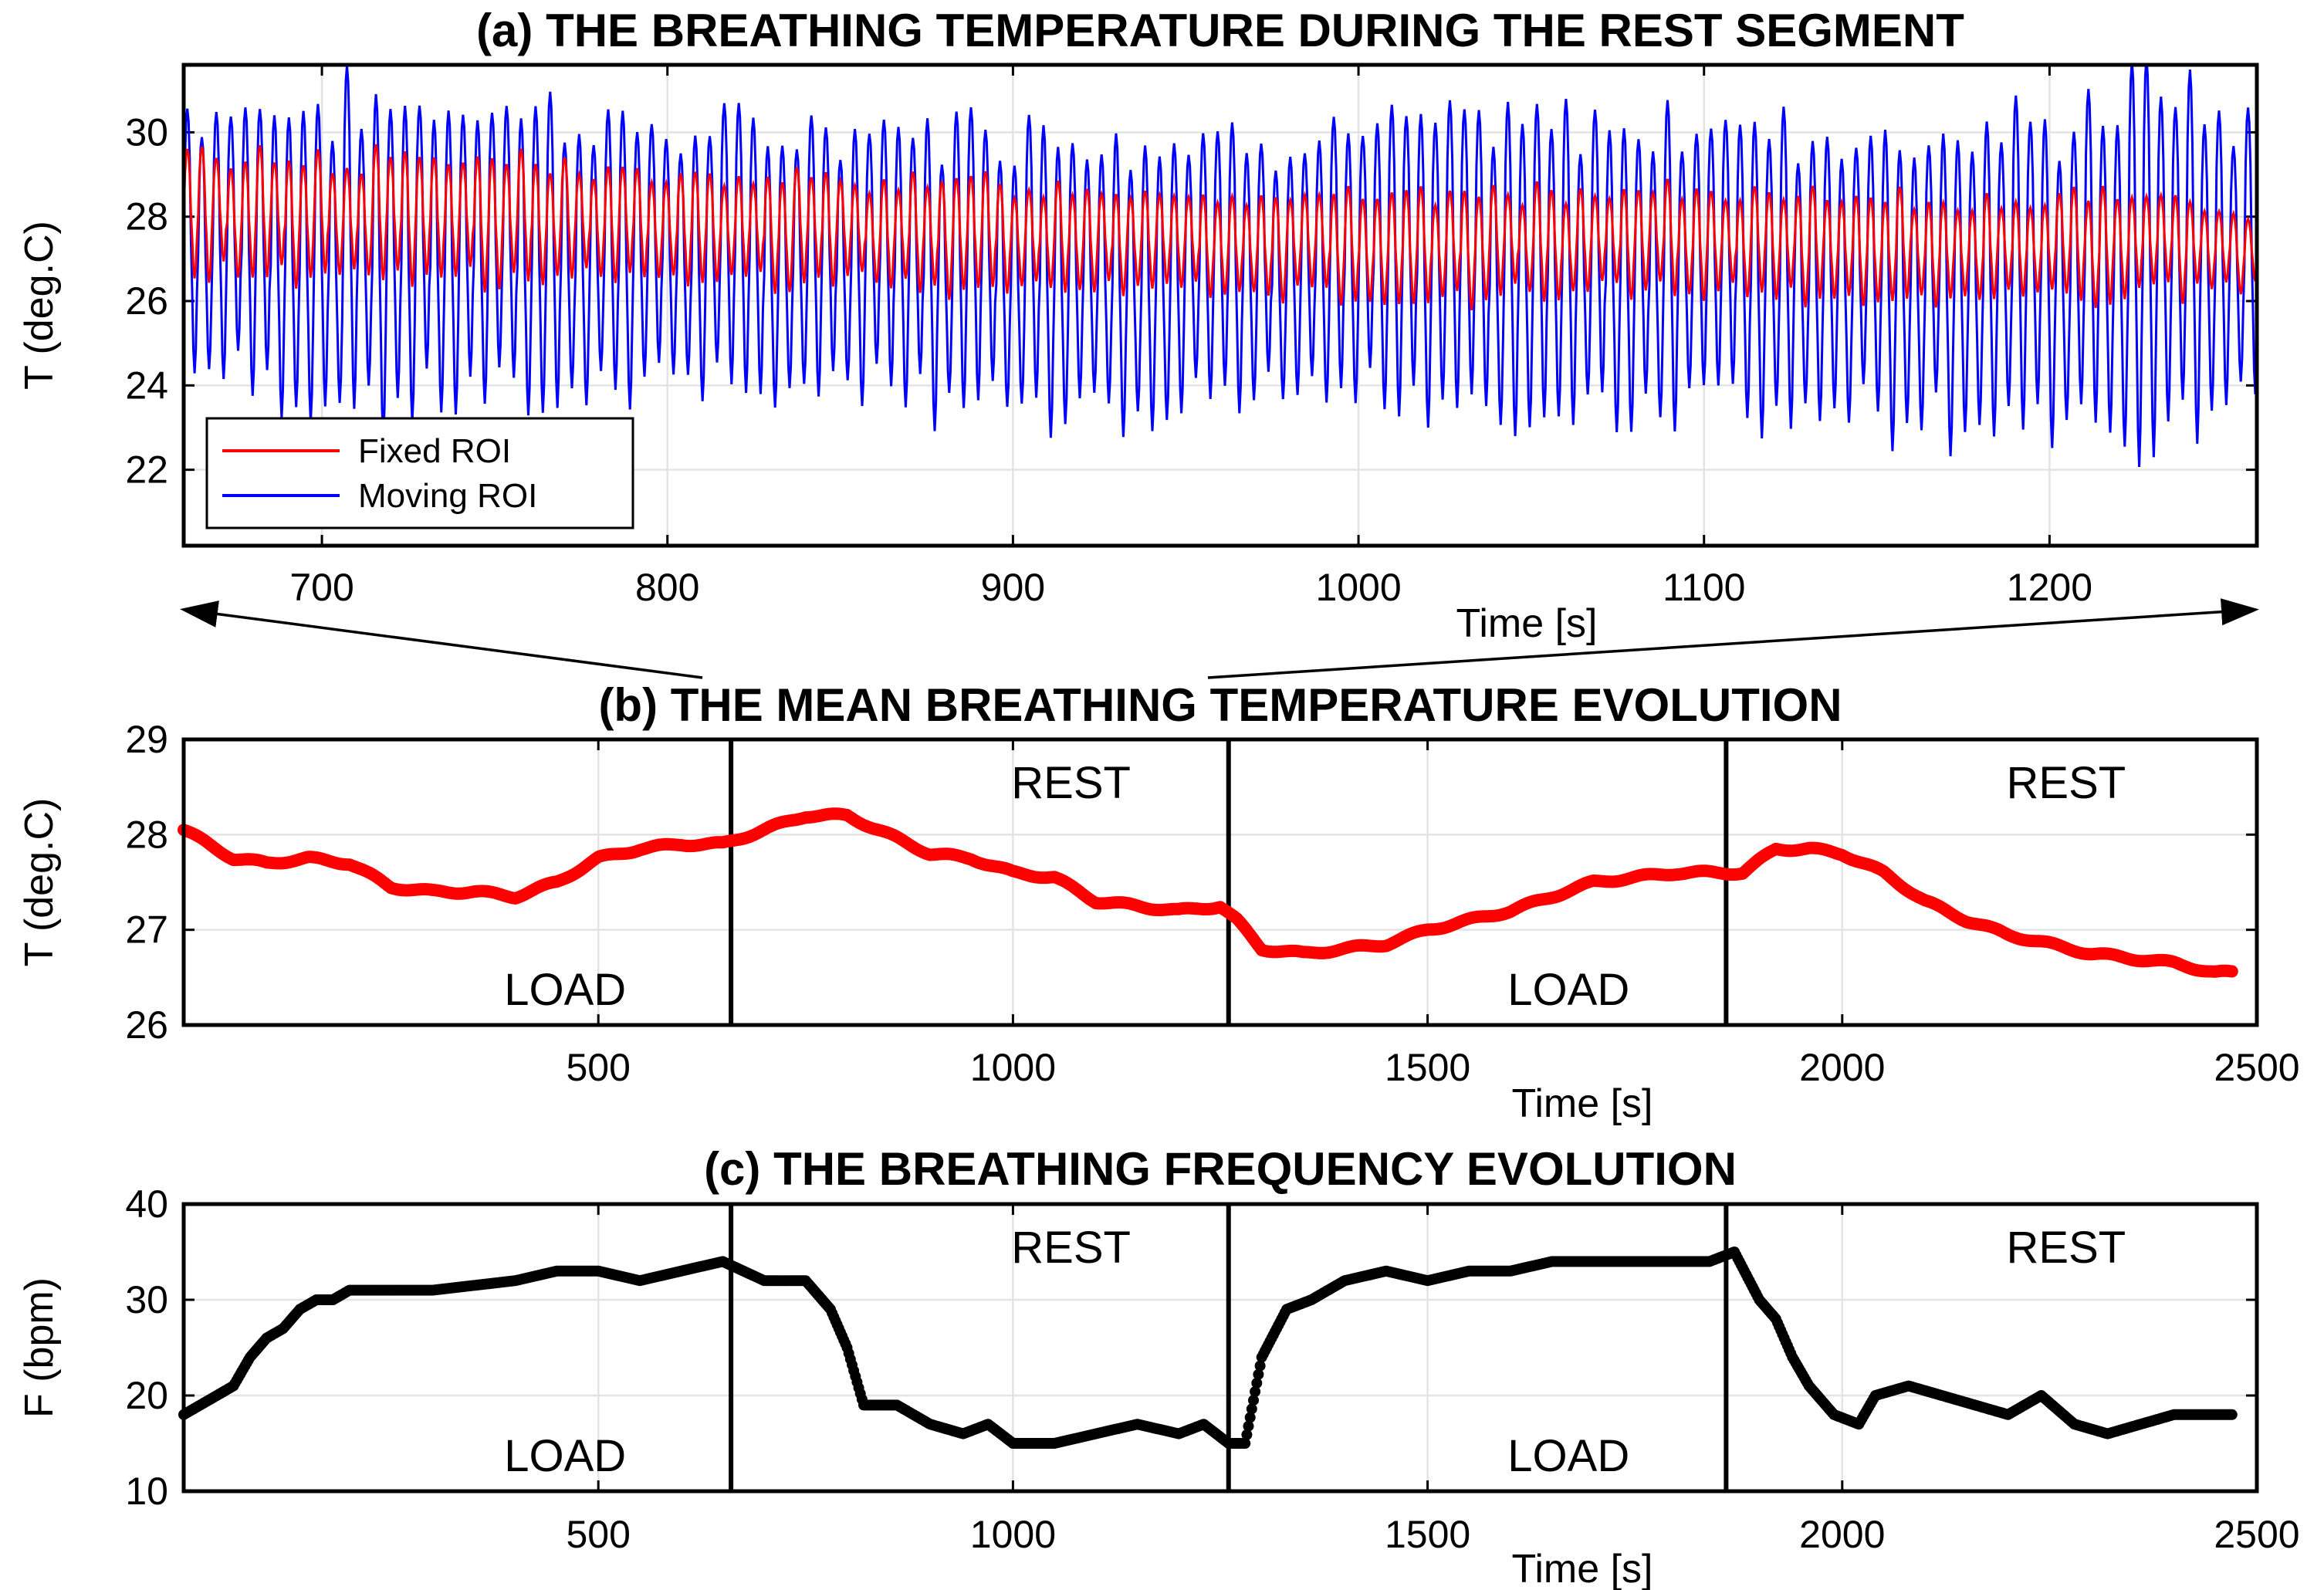 Image resolution: width=2324 pixels, height=1590 pixels. I want to click on legend-label: Fixed ROI, so click(434, 451).